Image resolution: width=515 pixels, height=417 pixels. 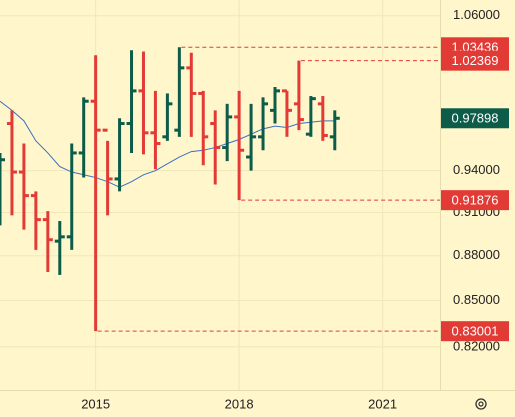 I want to click on price-tag-label: 0.91876, so click(x=475, y=200).